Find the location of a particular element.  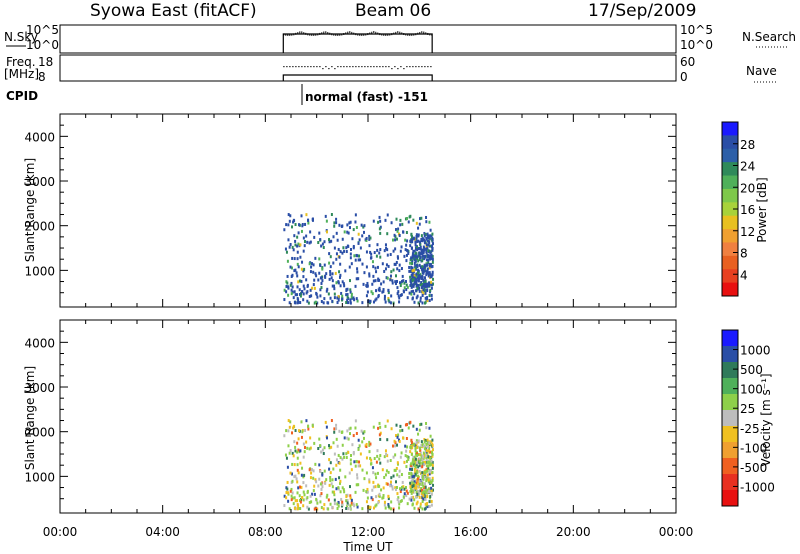

power-colorbar-tick-label: 12 is located at coordinates (747, 232).